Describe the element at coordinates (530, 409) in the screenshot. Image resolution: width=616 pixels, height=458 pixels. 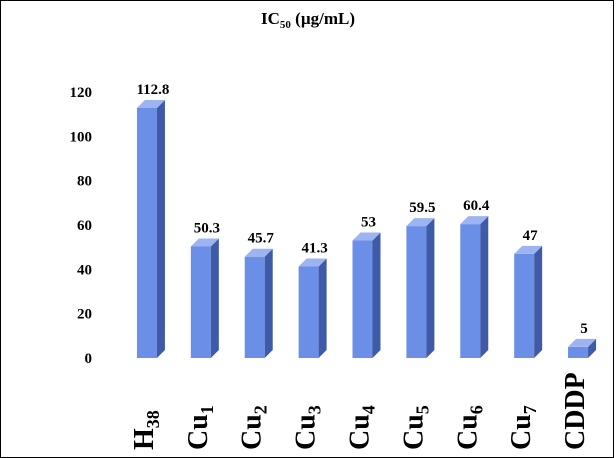
I see `category-label-subscript: 7` at that location.